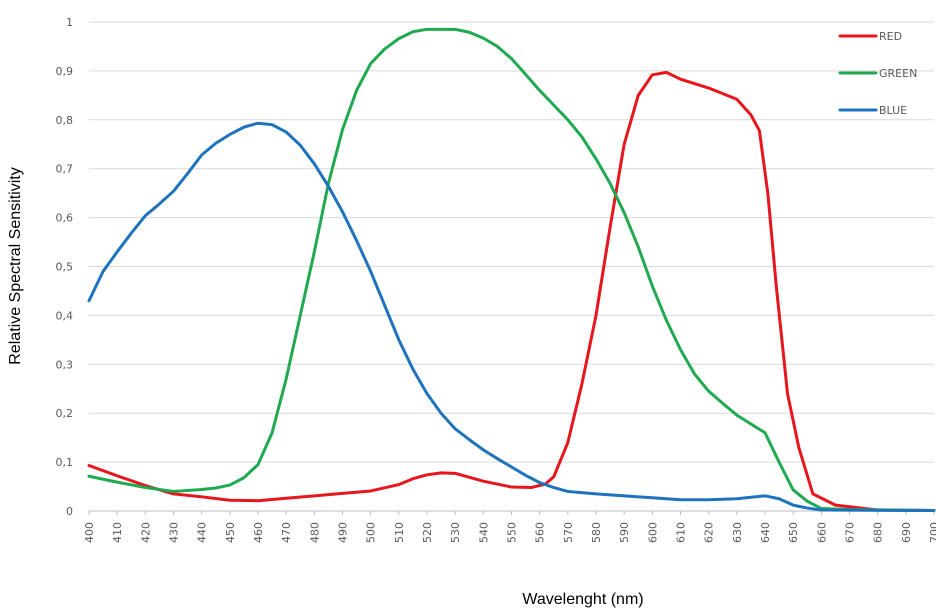 Image resolution: width=936 pixels, height=614 pixels. What do you see at coordinates (15, 265) in the screenshot?
I see `y-axis-title: Relative Spectral Sensitivity` at bounding box center [15, 265].